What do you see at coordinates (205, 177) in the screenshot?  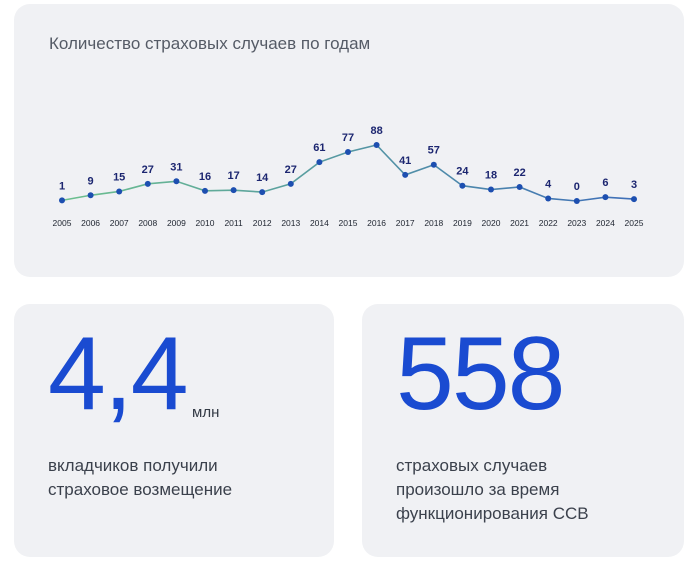 I see `data-label: 16` at bounding box center [205, 177].